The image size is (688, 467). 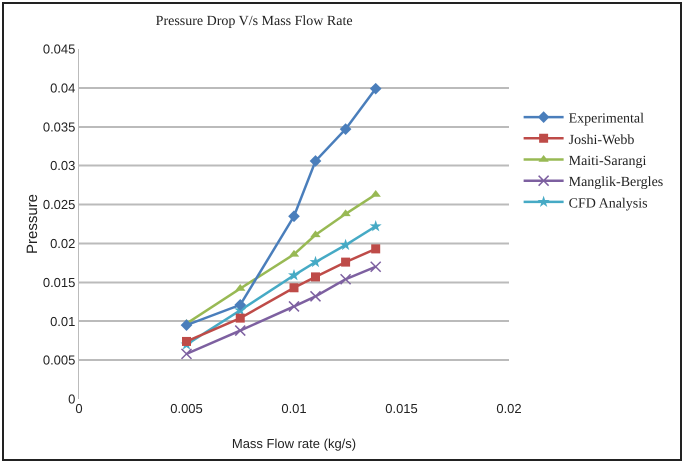 I want to click on y-axis-title: Pressure, so click(x=32, y=224).